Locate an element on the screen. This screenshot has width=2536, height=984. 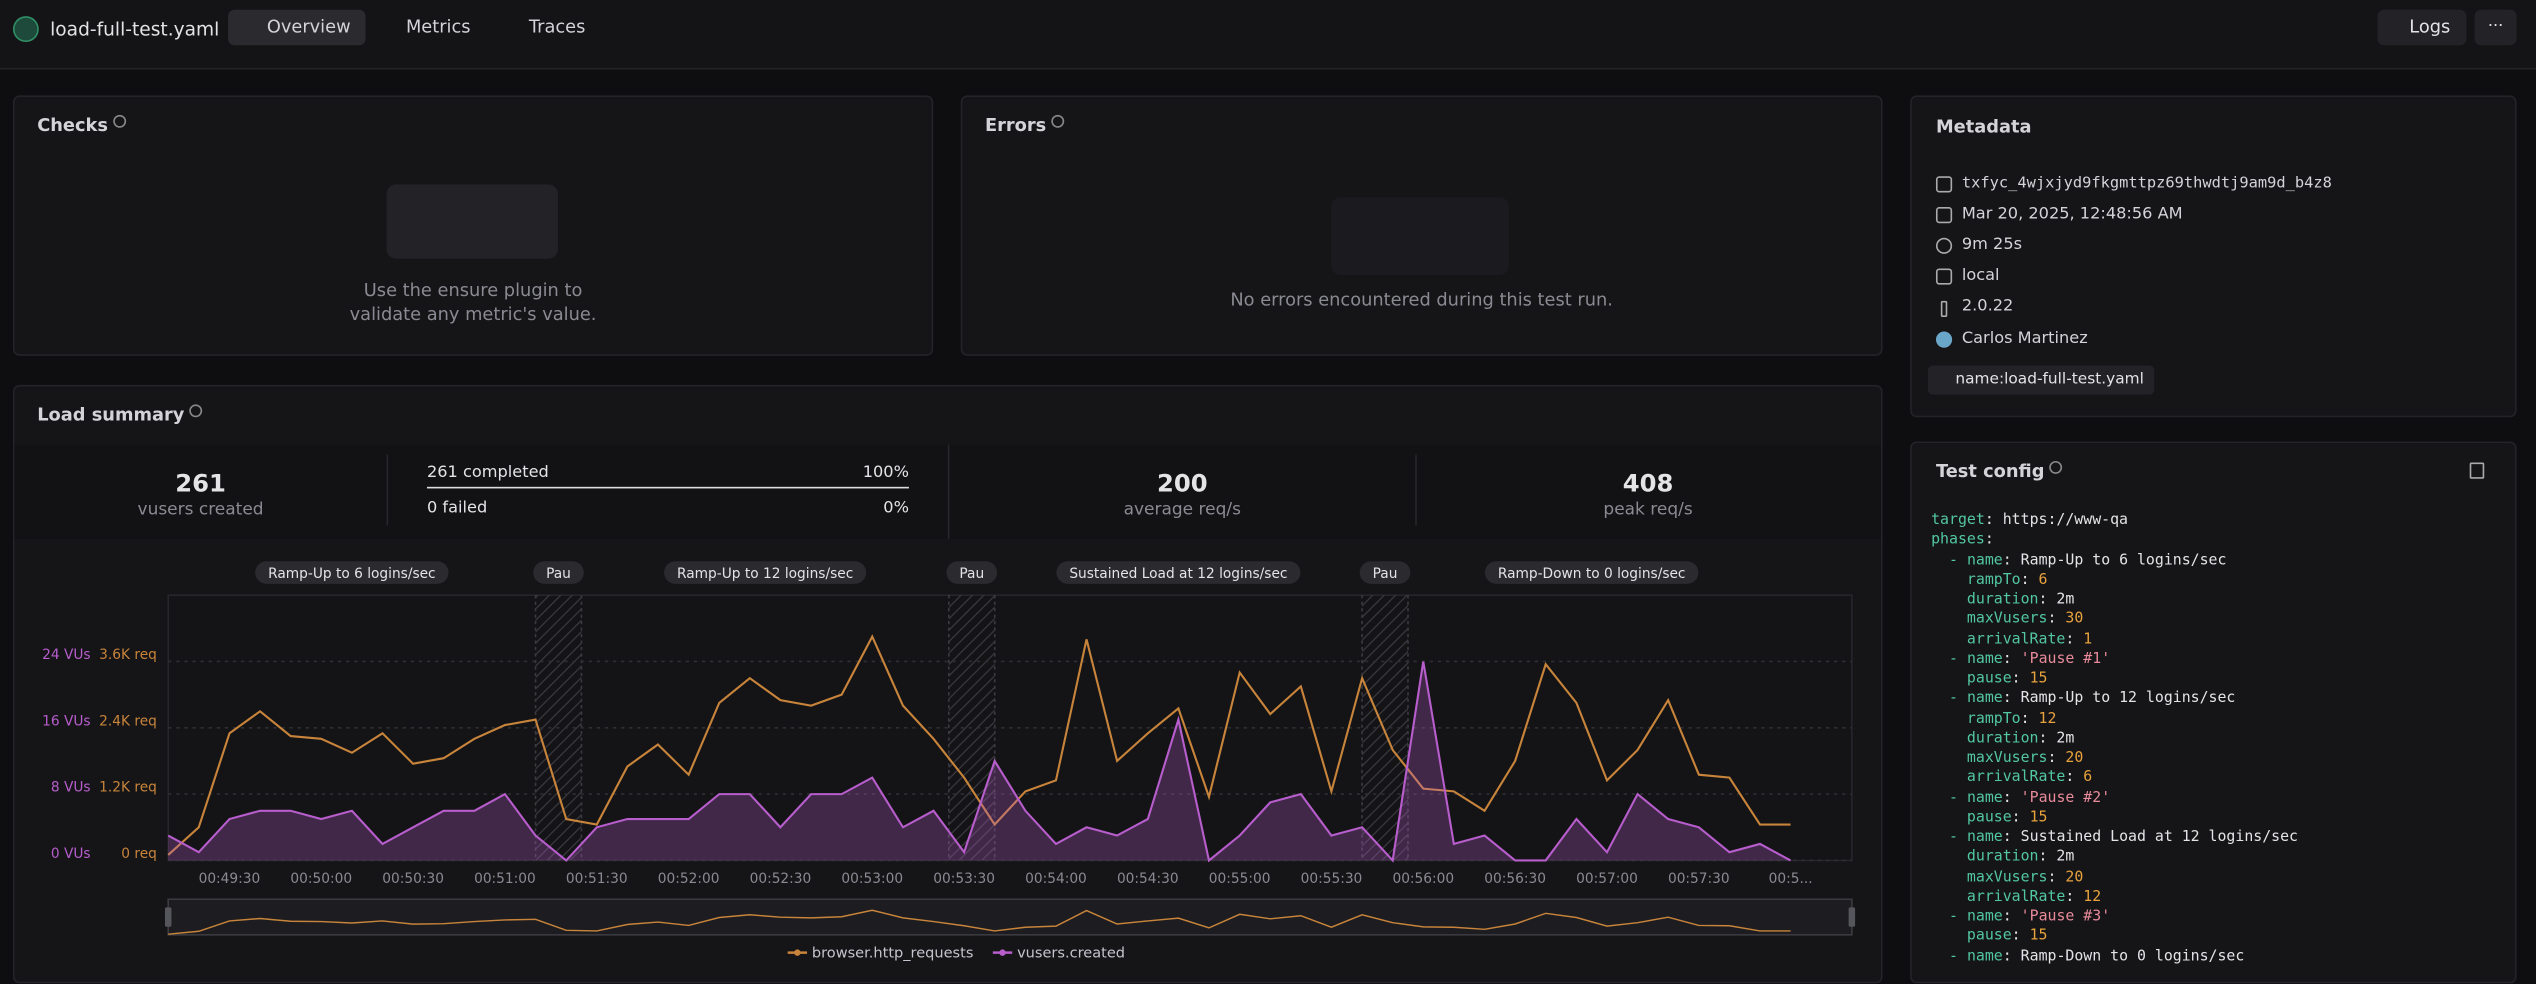
y-tick-label: 24 VUs is located at coordinates (66, 655).